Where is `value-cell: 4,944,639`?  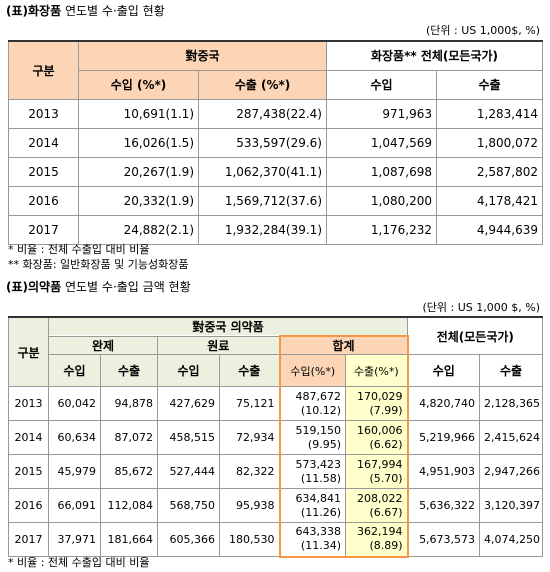 value-cell: 4,944,639 is located at coordinates (489, 229).